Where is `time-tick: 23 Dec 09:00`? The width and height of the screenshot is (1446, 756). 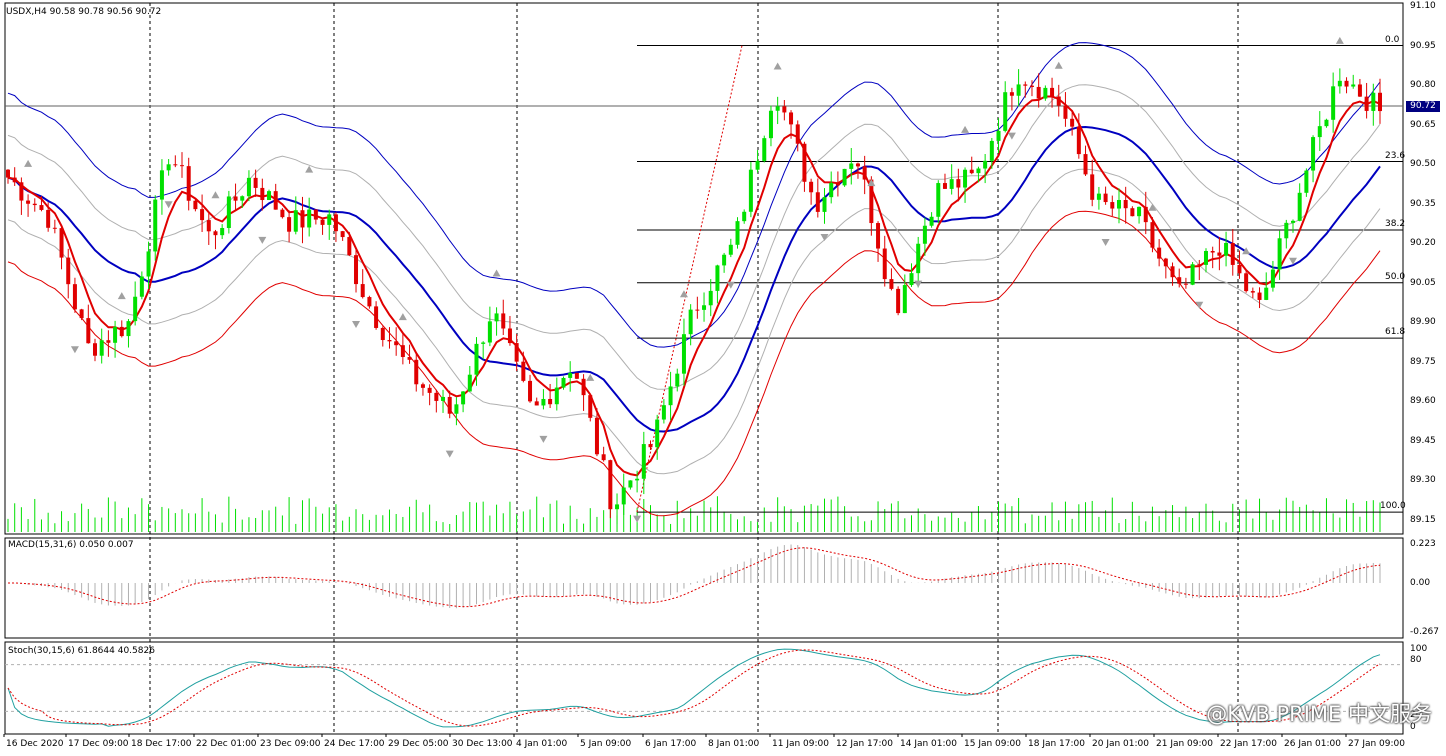
time-tick: 23 Dec 09:00 is located at coordinates (290, 744).